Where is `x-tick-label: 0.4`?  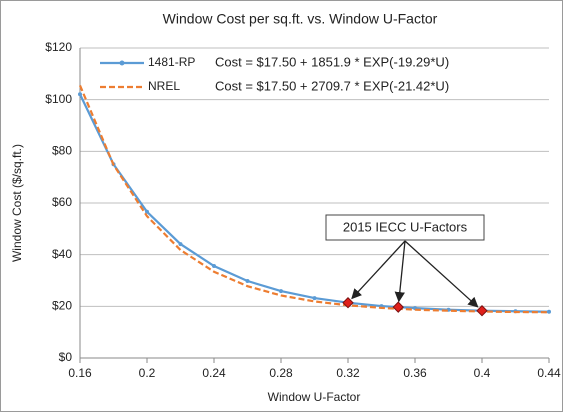
x-tick-label: 0.4 is located at coordinates (482, 373).